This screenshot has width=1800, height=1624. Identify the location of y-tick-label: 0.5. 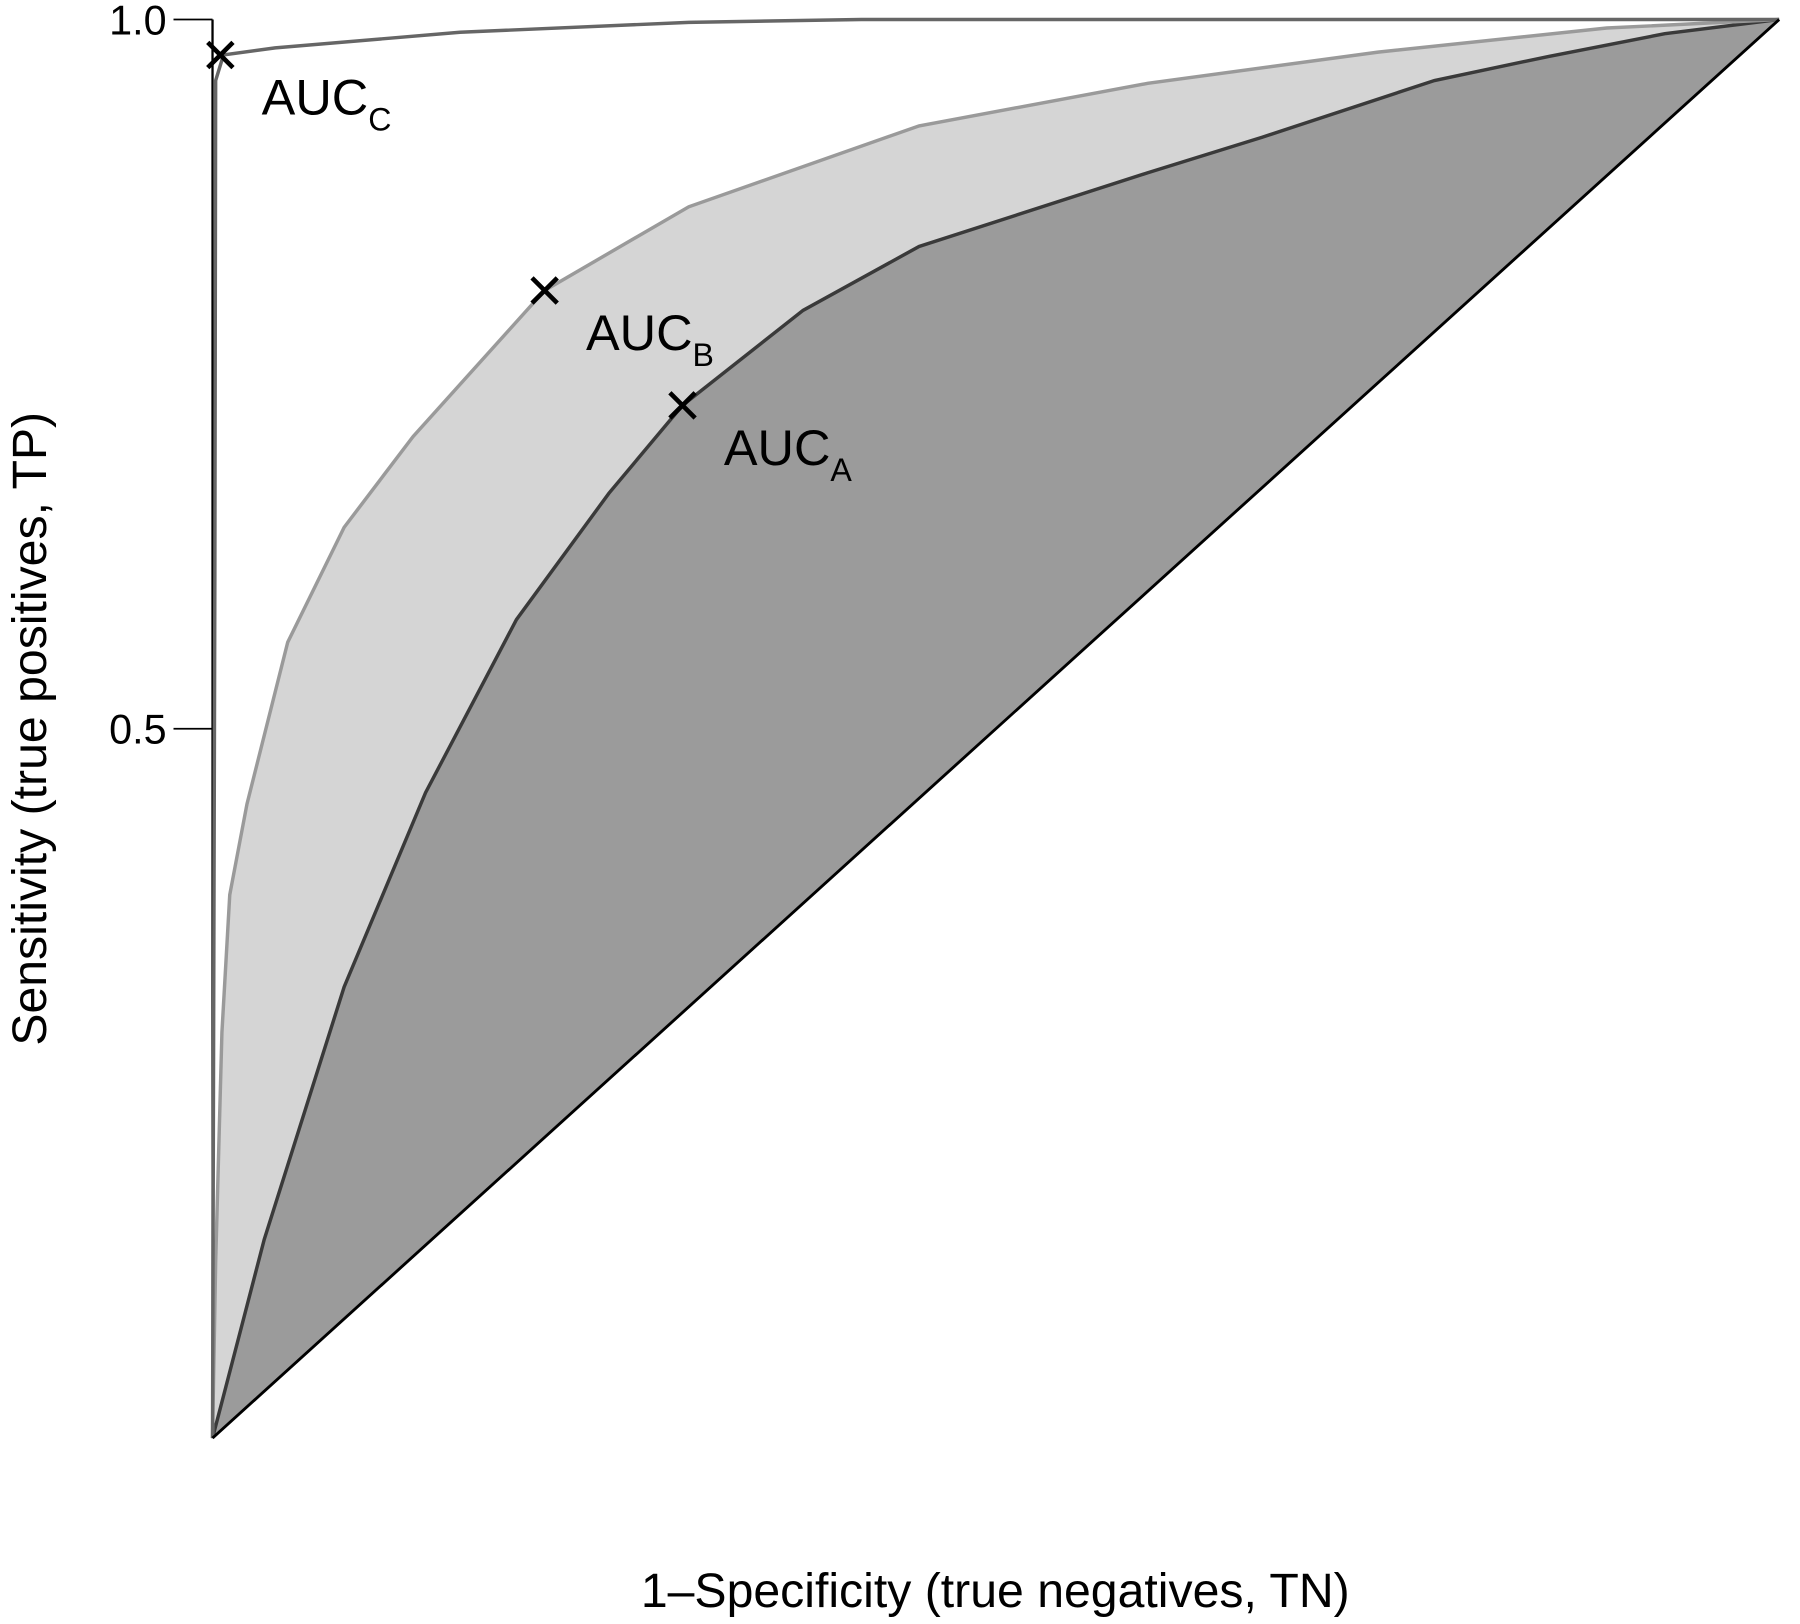
(137, 730).